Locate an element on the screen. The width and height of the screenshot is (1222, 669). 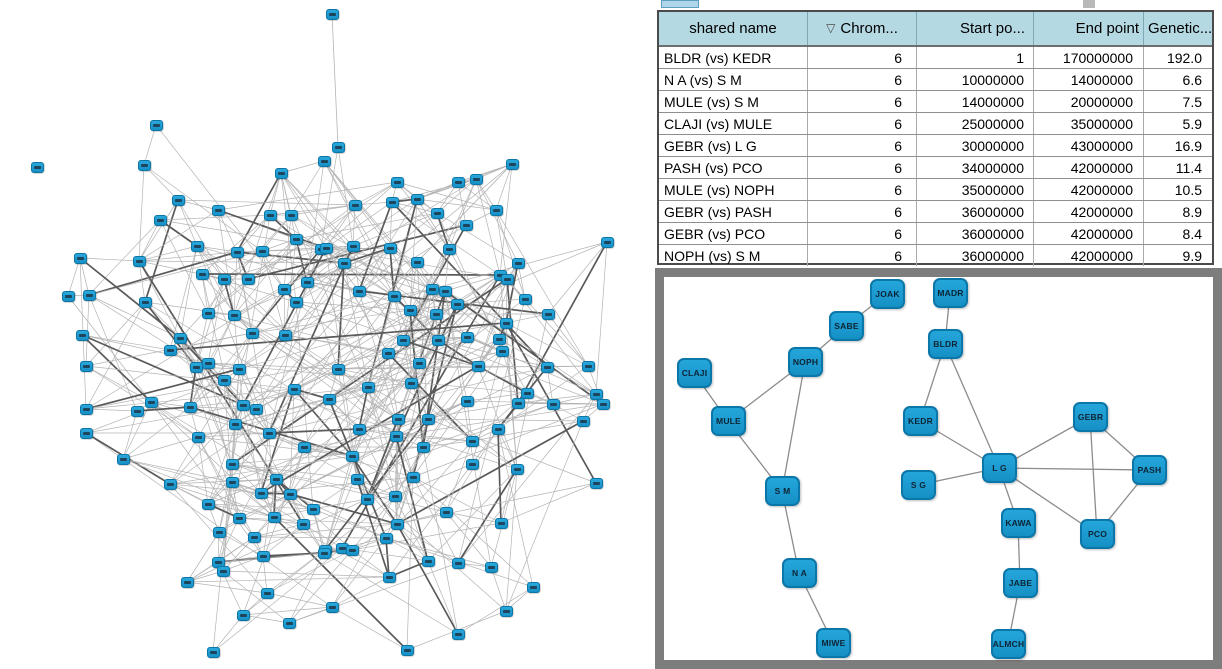
mini-tab is located at coordinates (680, 4).